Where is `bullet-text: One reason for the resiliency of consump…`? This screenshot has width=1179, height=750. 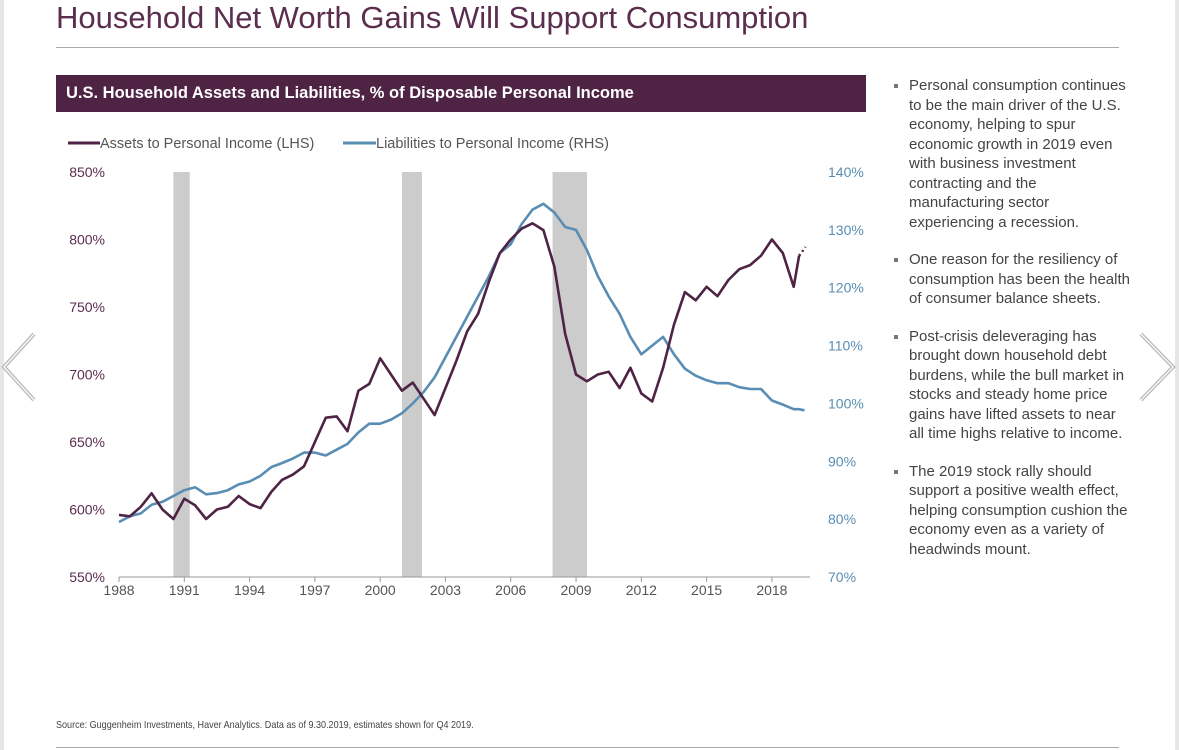 bullet-text: One reason for the resiliency of consump… is located at coordinates (1019, 279).